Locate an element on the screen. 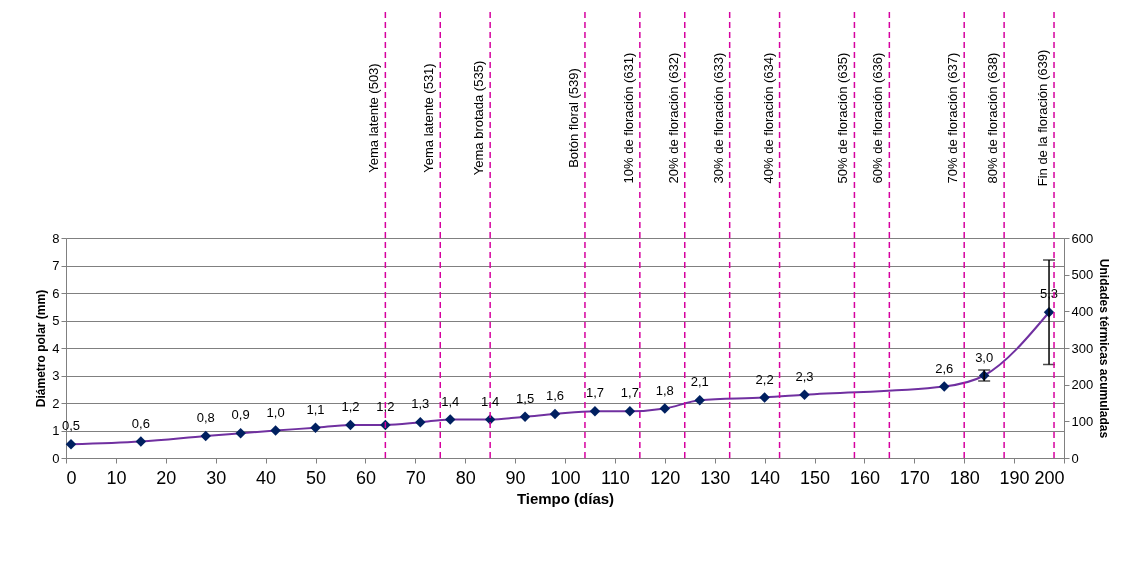  x-tick-label: 60 is located at coordinates (365, 477).